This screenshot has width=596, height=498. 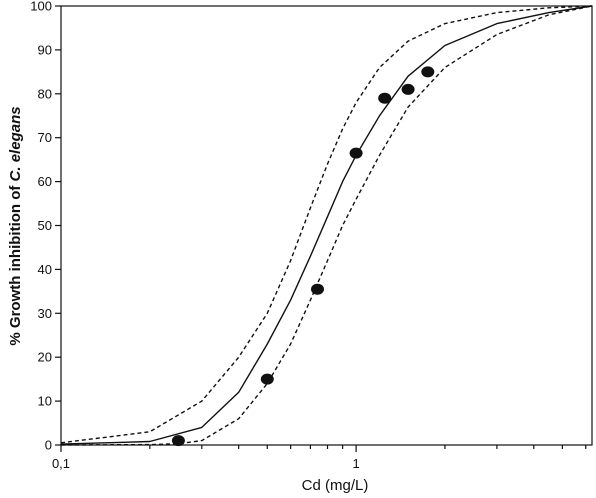 What do you see at coordinates (45, 137) in the screenshot?
I see `y-tick-label: 70` at bounding box center [45, 137].